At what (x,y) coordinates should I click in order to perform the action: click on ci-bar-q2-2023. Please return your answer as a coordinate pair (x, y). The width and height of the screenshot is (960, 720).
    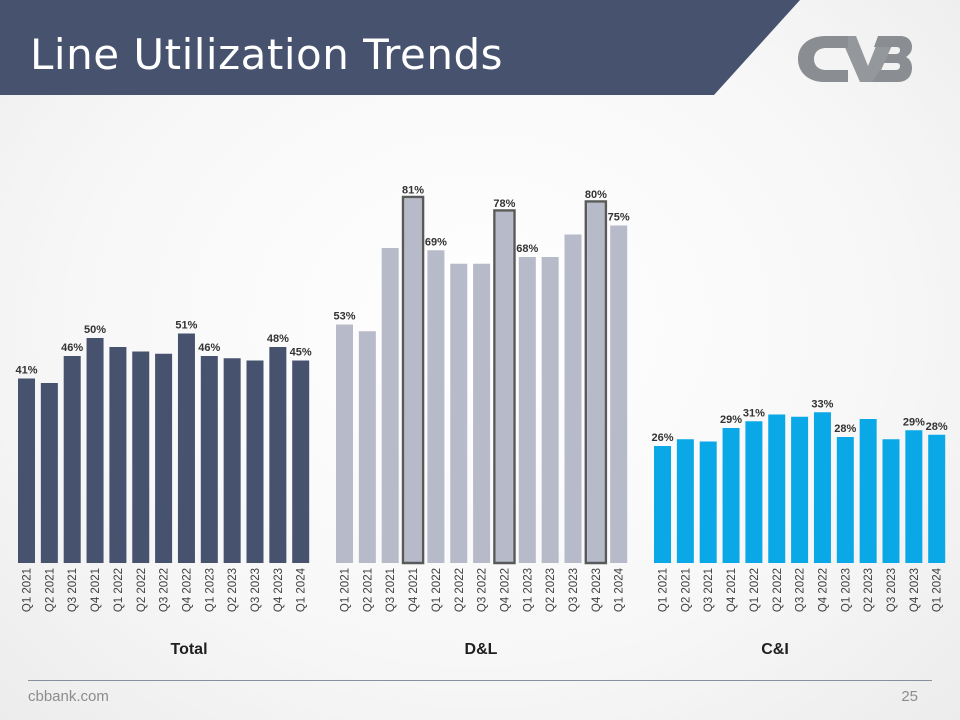
    Looking at the image, I should click on (868, 491).